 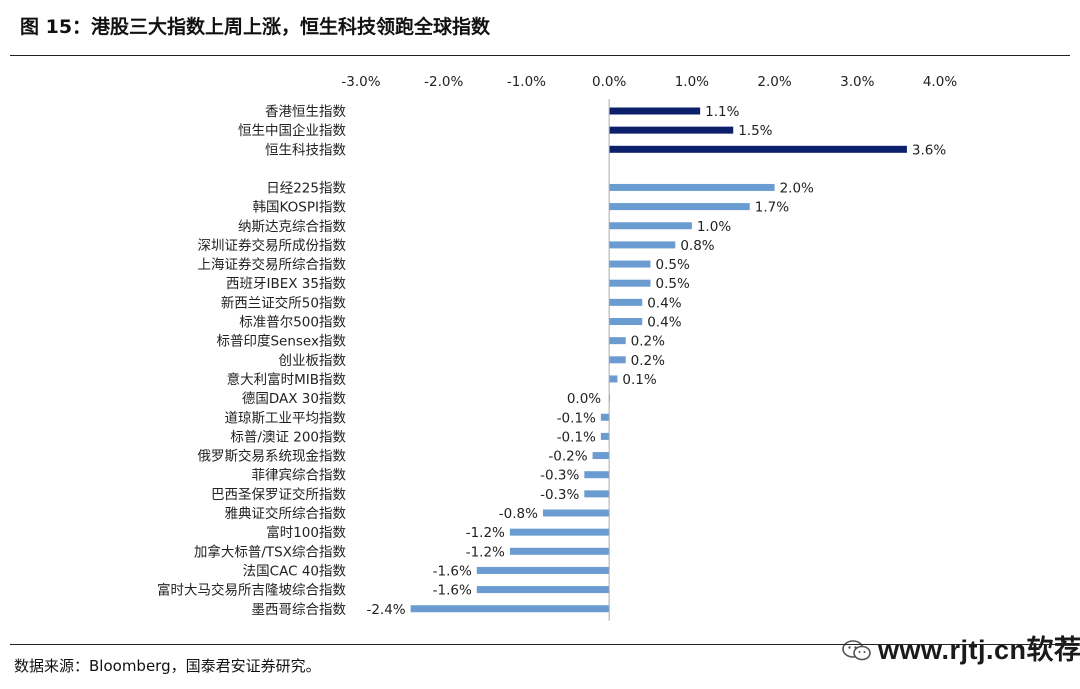 What do you see at coordinates (278, 494) in the screenshot?
I see `category-label: 巴西圣保罗证交所指数` at bounding box center [278, 494].